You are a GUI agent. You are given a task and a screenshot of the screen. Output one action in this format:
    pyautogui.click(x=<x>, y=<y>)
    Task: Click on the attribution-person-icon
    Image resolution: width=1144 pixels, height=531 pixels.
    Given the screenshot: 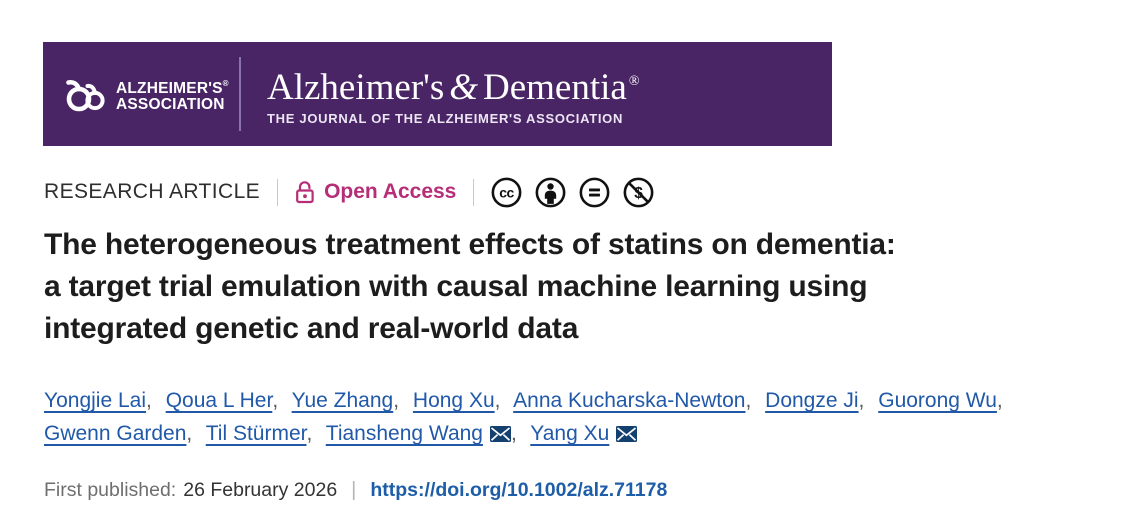 What is the action you would take?
    pyautogui.click(x=550, y=192)
    